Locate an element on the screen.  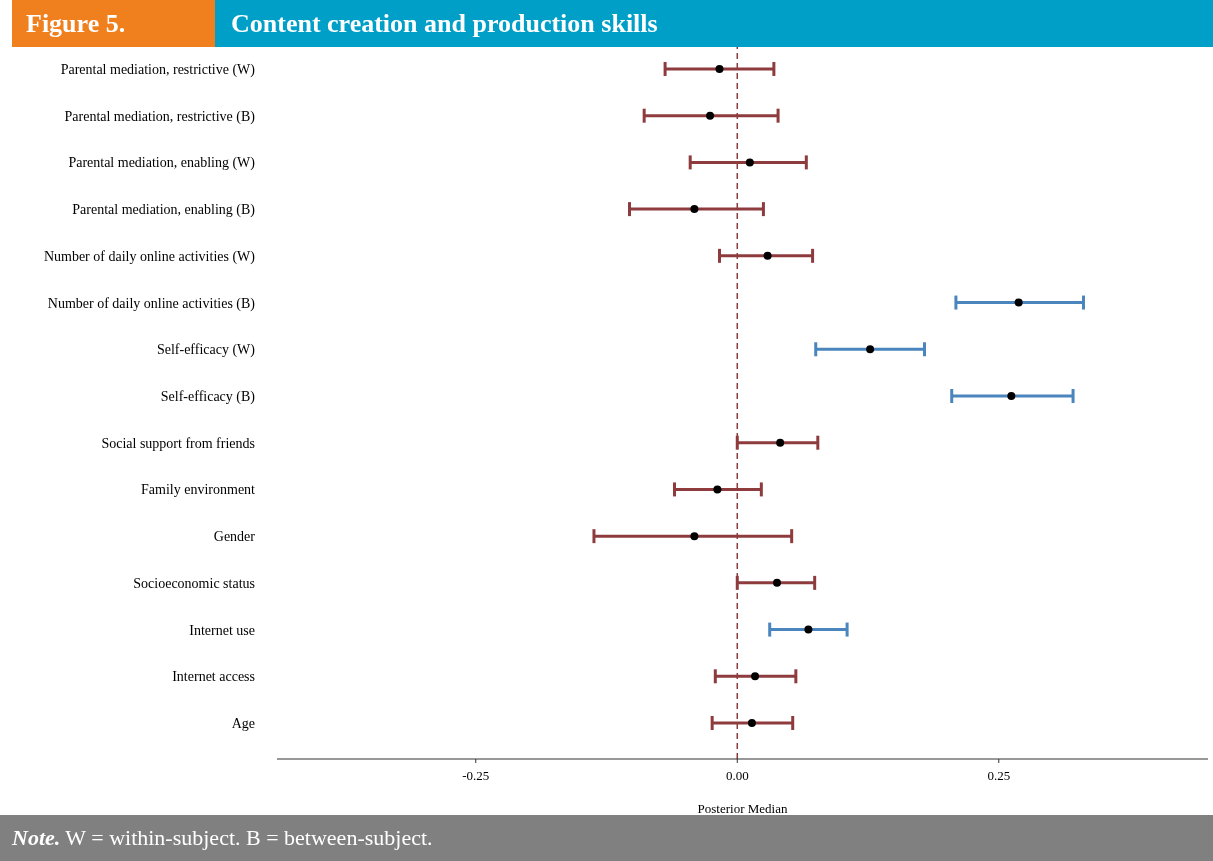
x-axis-title: Posterior Median is located at coordinates (742, 808).